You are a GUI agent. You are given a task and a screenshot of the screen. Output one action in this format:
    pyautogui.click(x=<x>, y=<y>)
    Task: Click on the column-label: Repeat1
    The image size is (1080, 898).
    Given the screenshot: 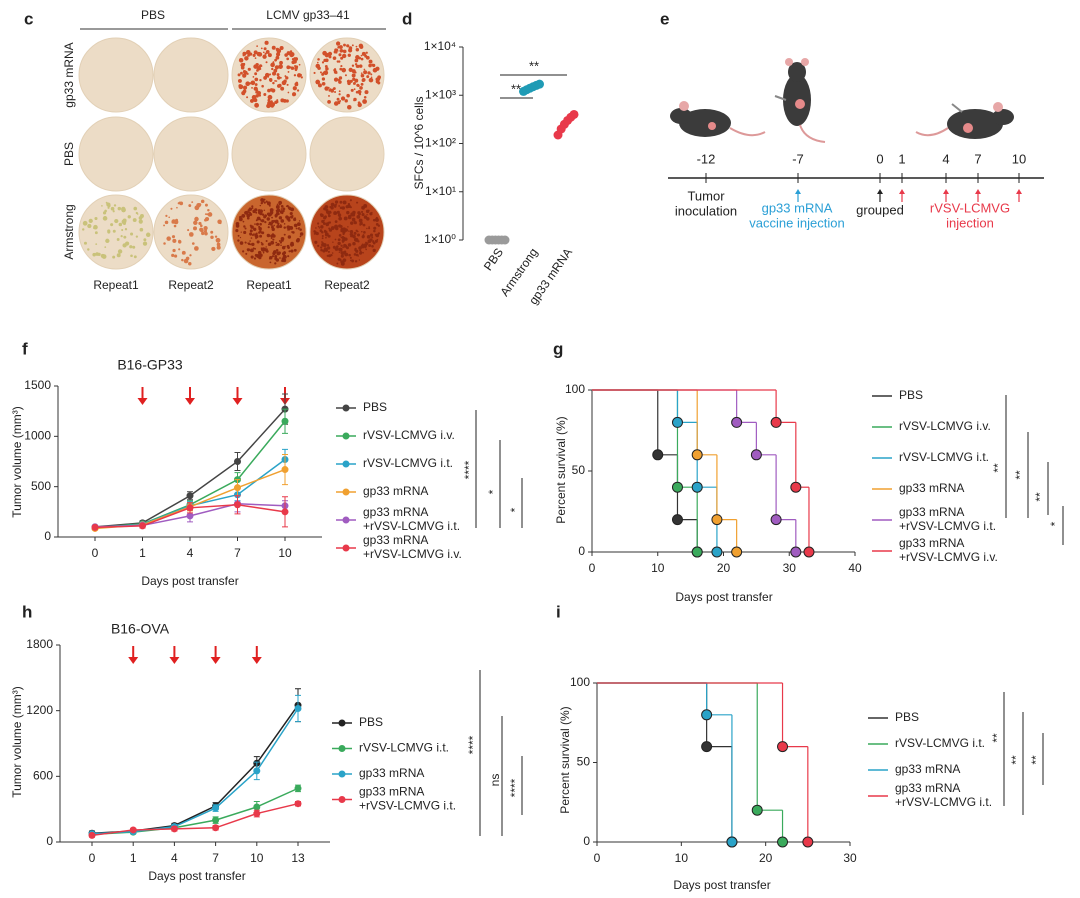 What is the action you would take?
    pyautogui.click(x=116, y=285)
    